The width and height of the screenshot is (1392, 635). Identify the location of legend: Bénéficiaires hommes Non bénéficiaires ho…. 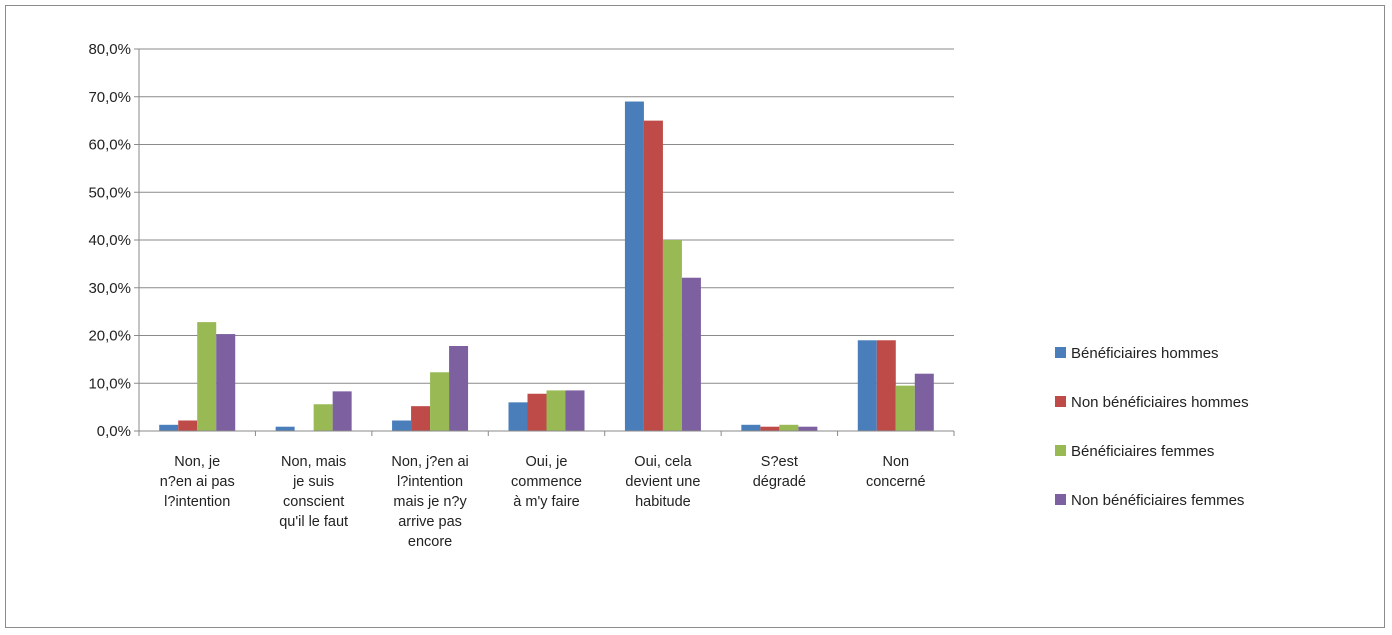
(1152, 427).